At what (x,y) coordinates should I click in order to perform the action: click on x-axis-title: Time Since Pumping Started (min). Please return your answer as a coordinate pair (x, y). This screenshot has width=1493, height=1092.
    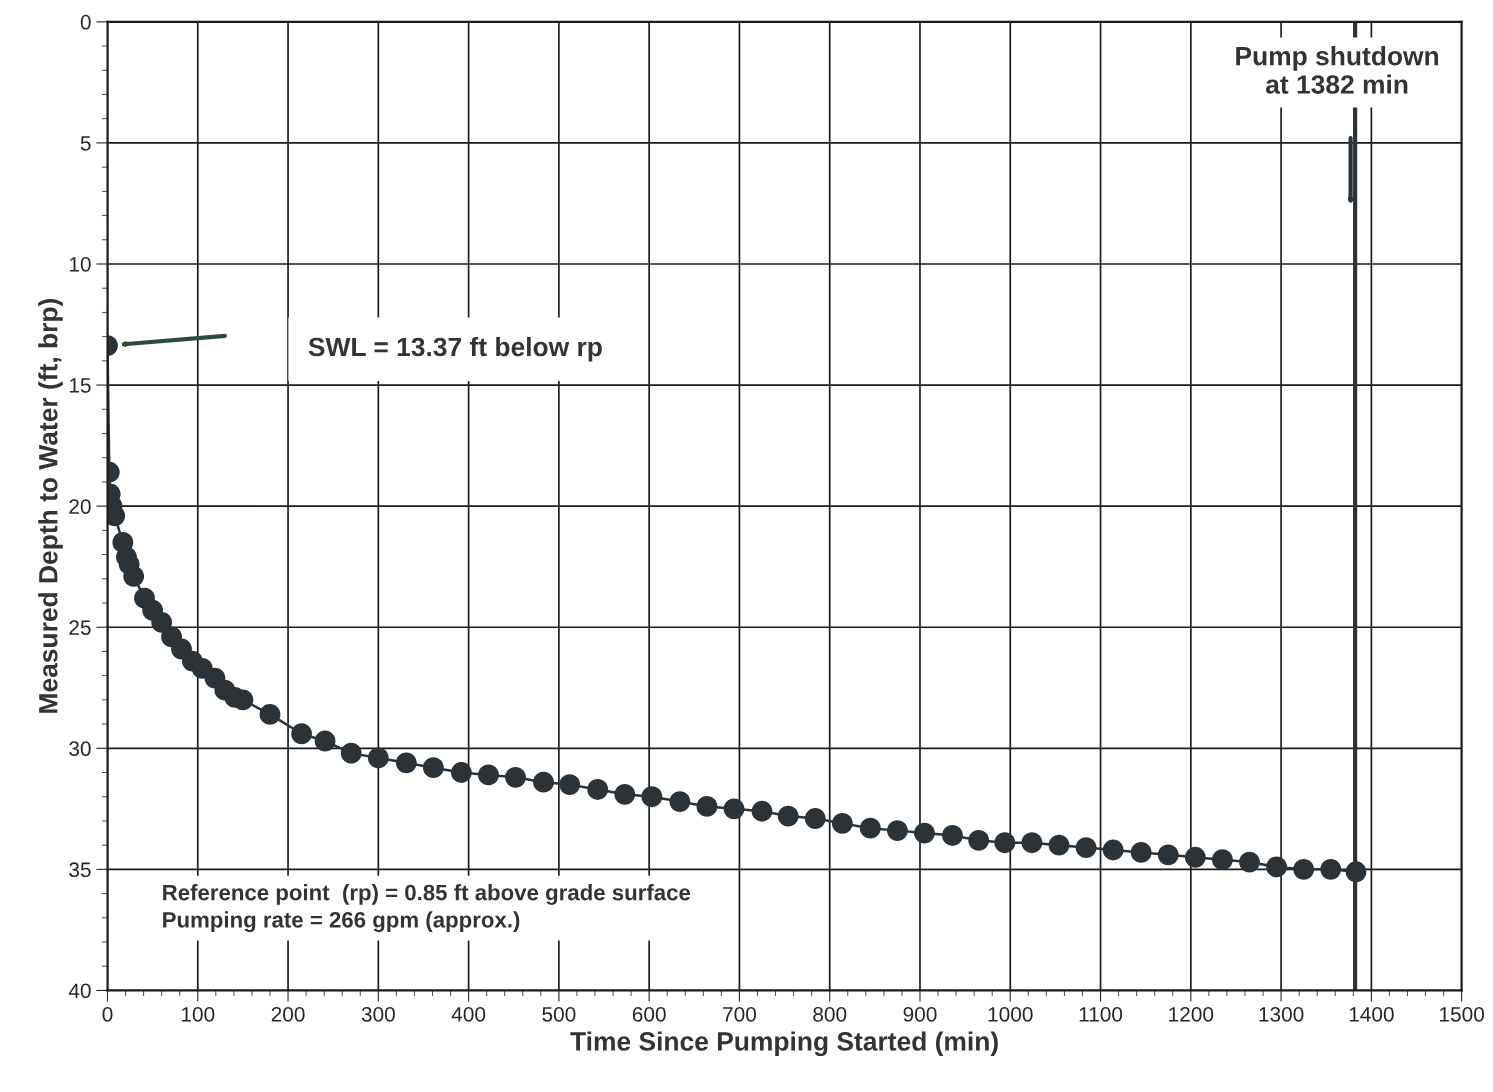
    Looking at the image, I should click on (784, 1044).